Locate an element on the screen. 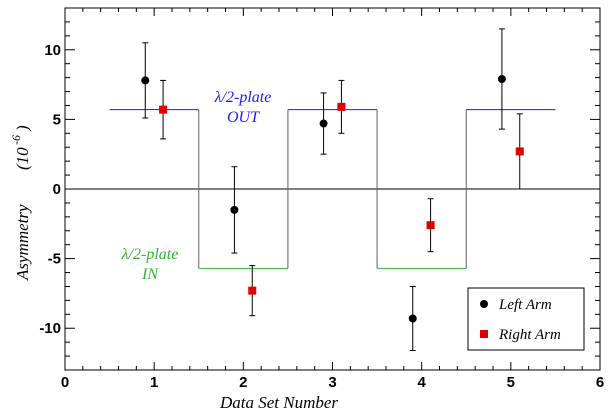  legend-left-arm-label: Left Arm is located at coordinates (525, 305).